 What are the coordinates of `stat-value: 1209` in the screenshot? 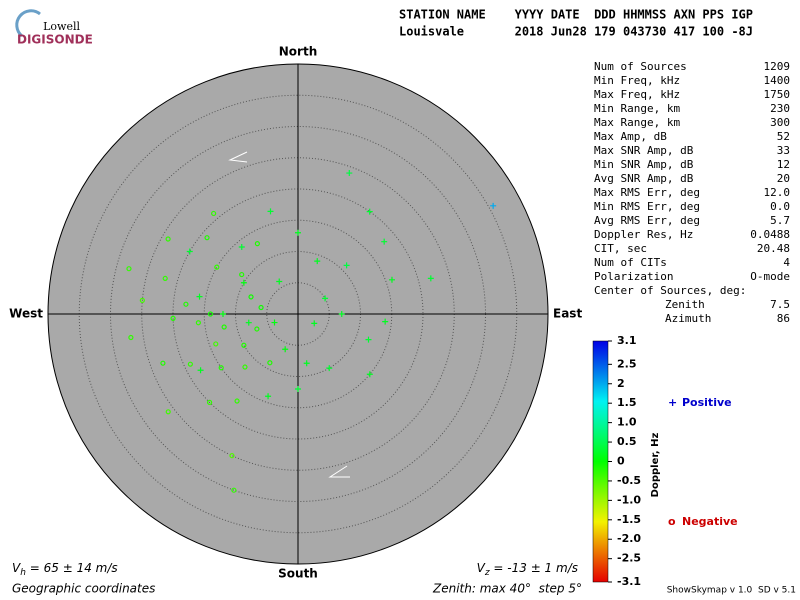 It's located at (777, 66).